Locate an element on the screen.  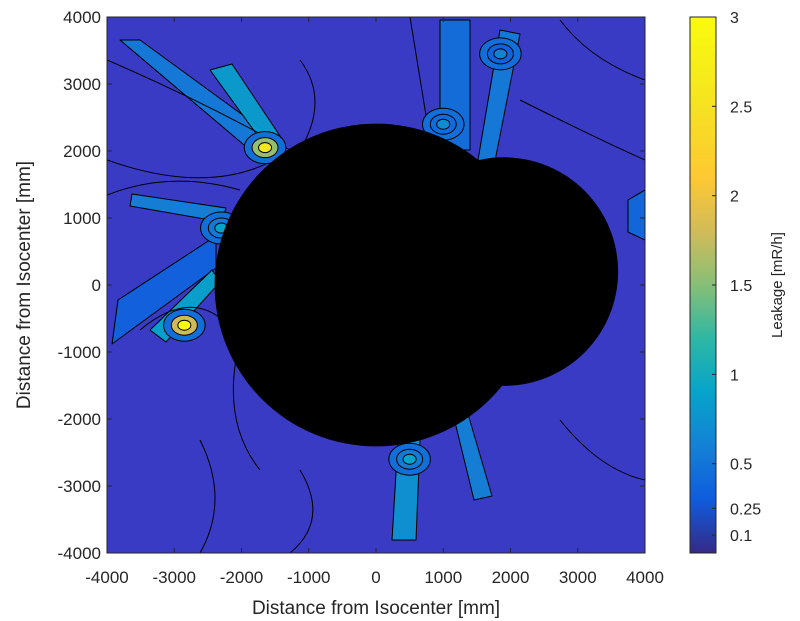
x-tick-label: 4000 is located at coordinates (645, 577).